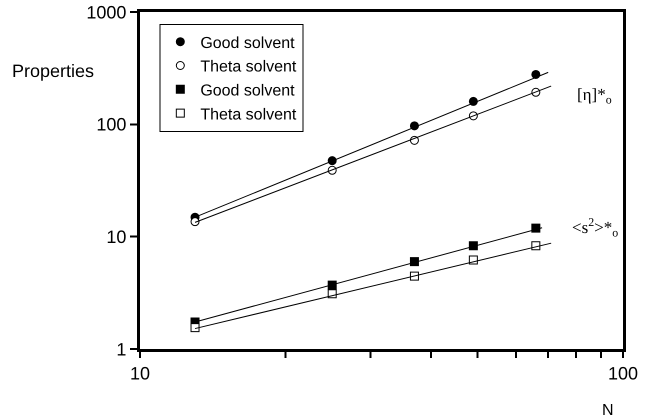  Describe the element at coordinates (608, 409) in the screenshot. I see `x-axis-title: N` at that location.